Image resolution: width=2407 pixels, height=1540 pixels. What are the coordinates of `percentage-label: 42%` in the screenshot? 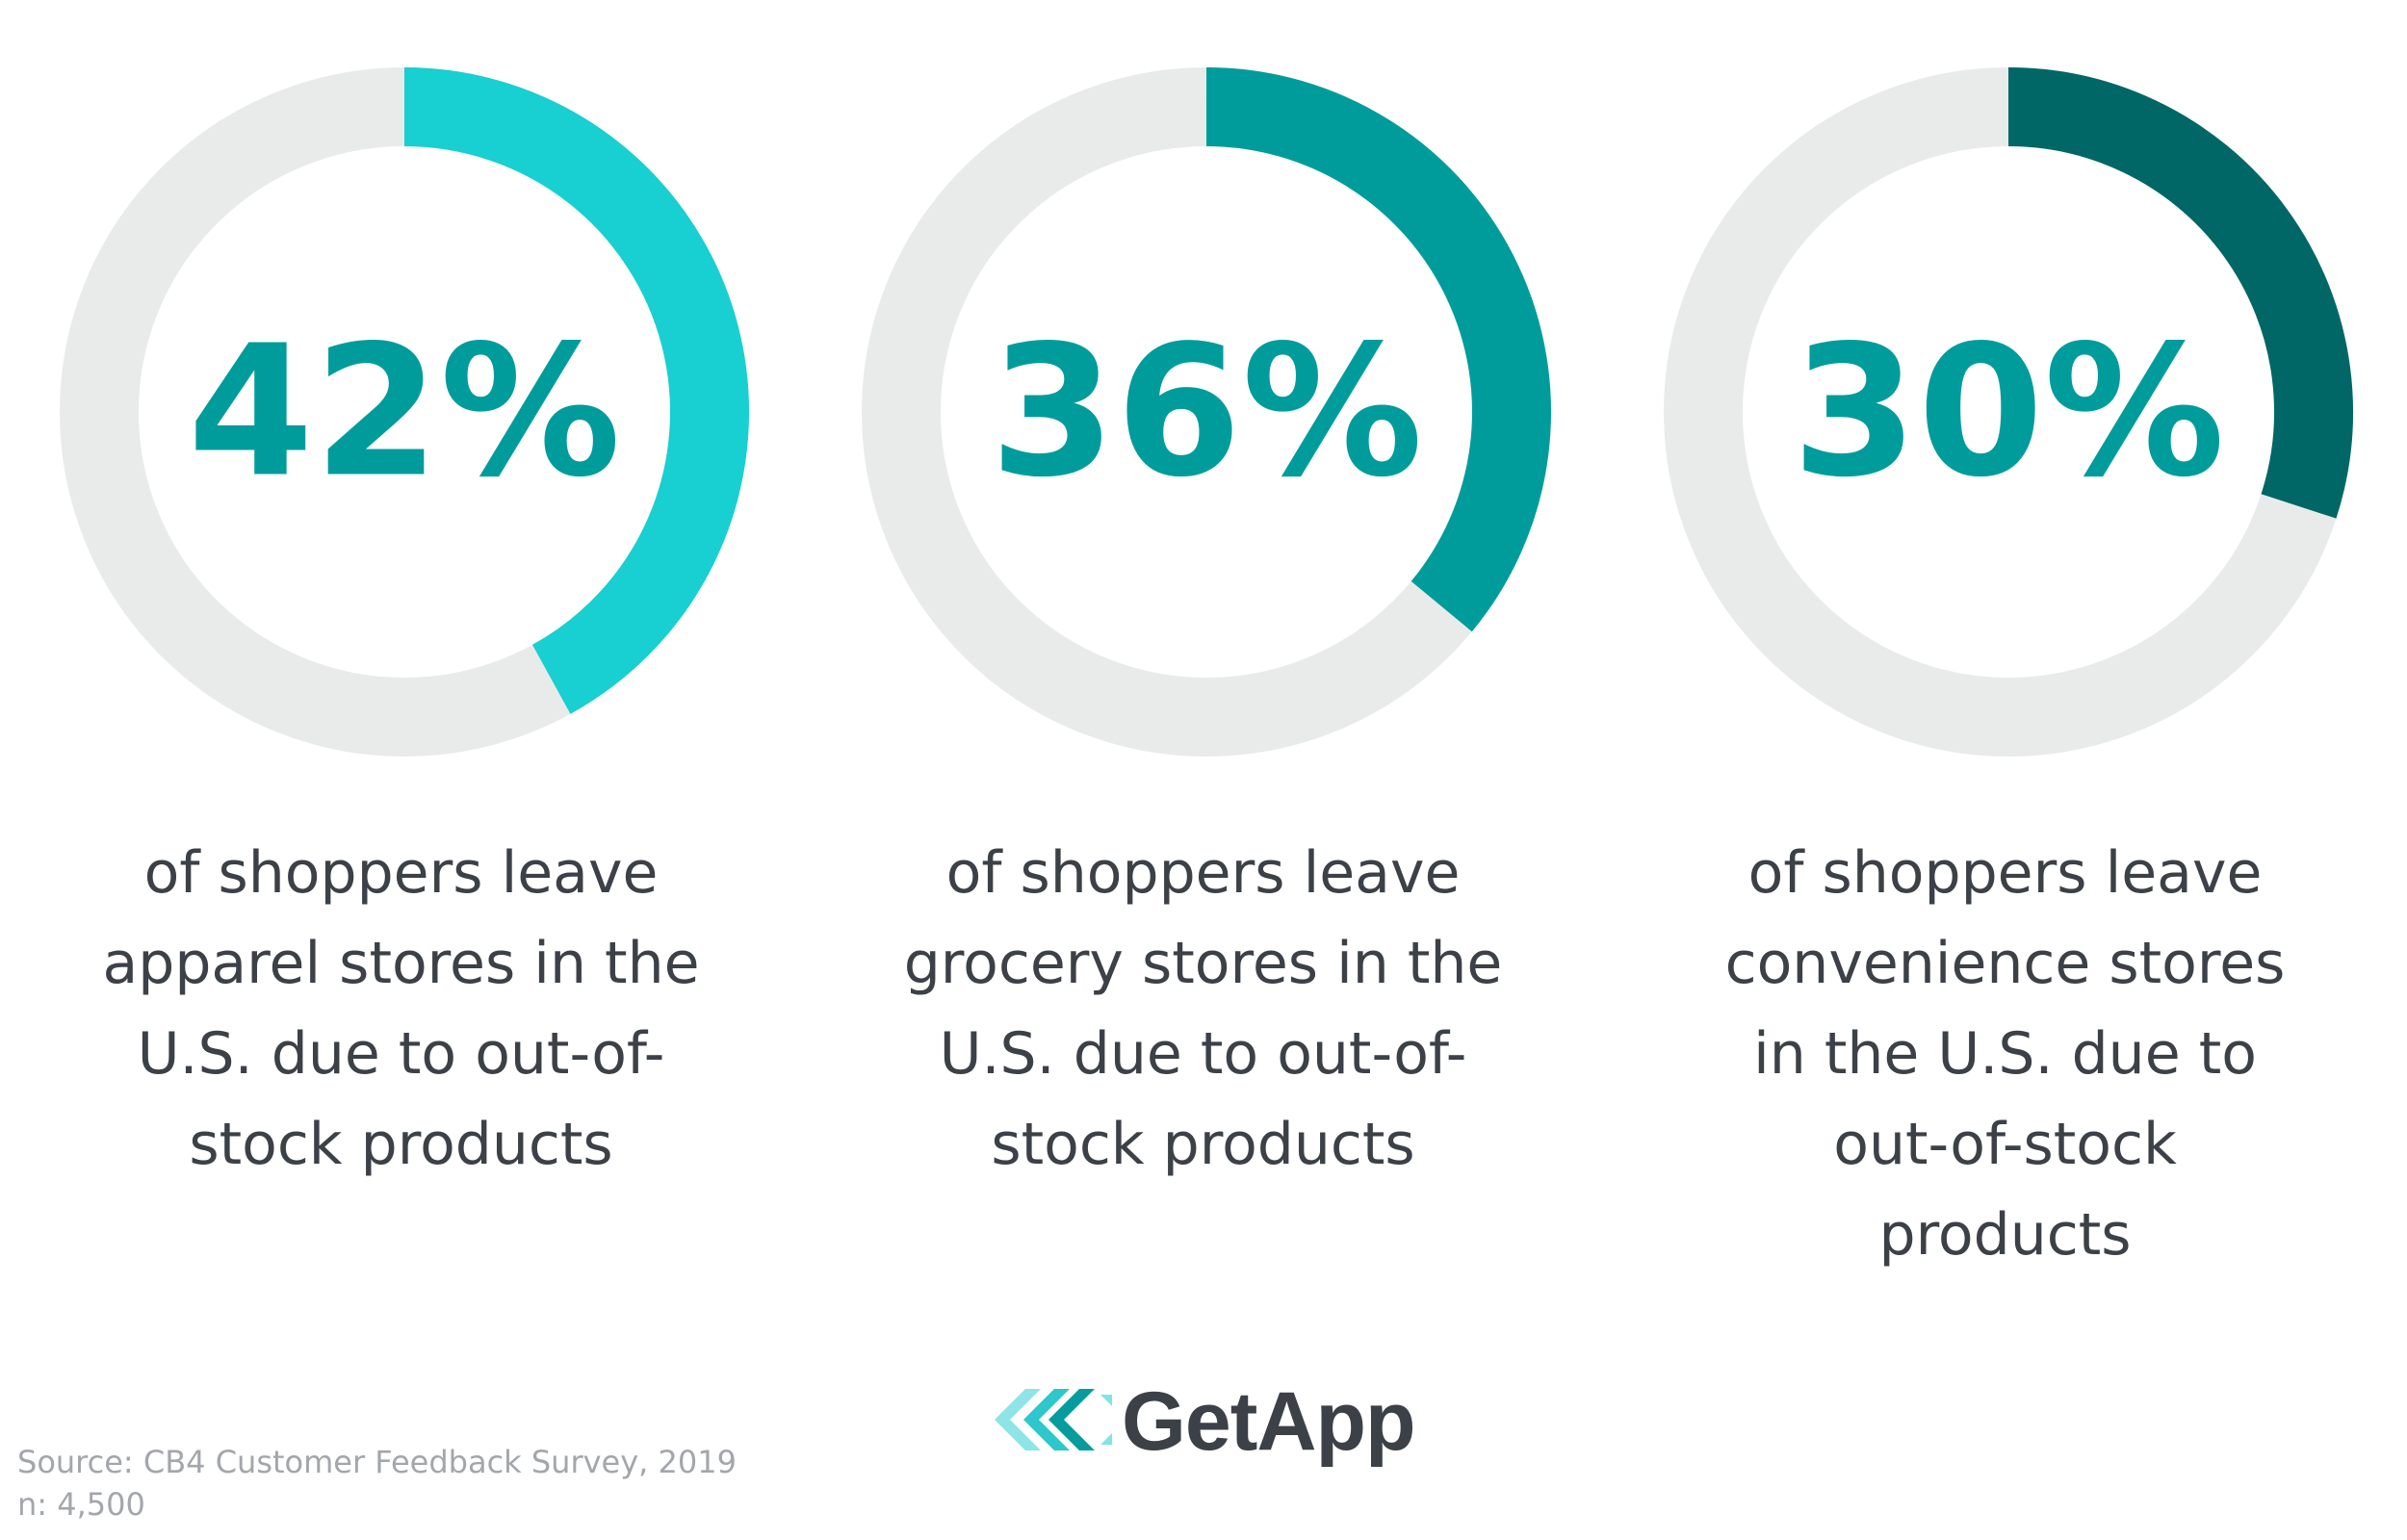 It's located at (404, 412).